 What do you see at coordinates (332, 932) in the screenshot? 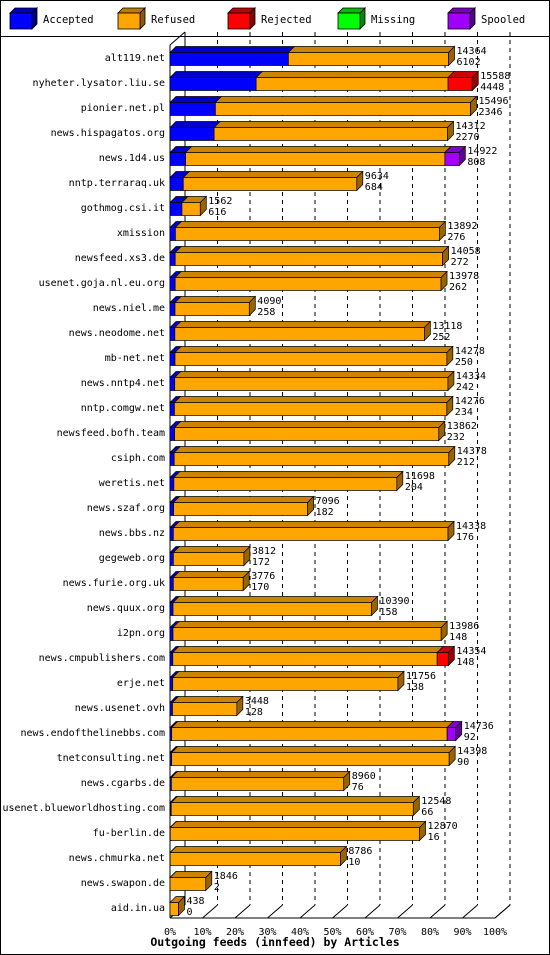
I see `x-tick-label: 50%` at bounding box center [332, 932].